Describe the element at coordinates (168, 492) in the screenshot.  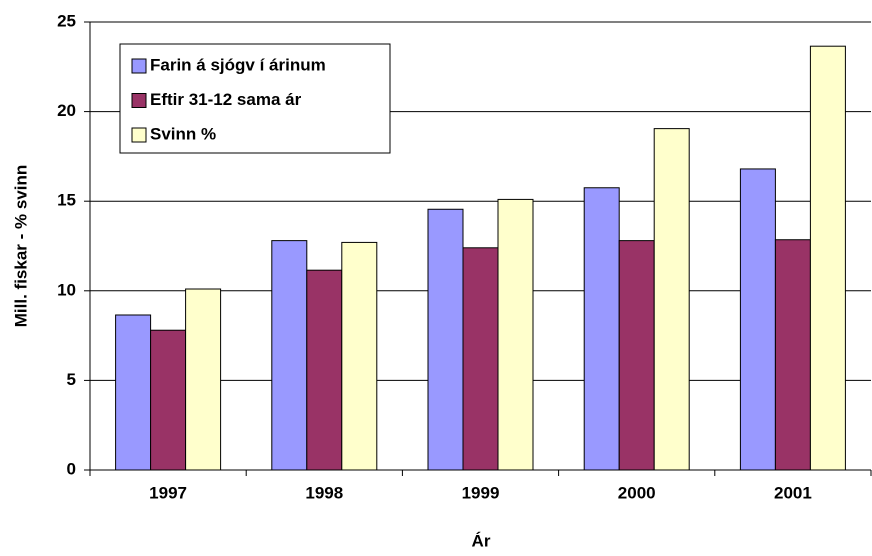
I see `x-tick-label: 1997` at that location.